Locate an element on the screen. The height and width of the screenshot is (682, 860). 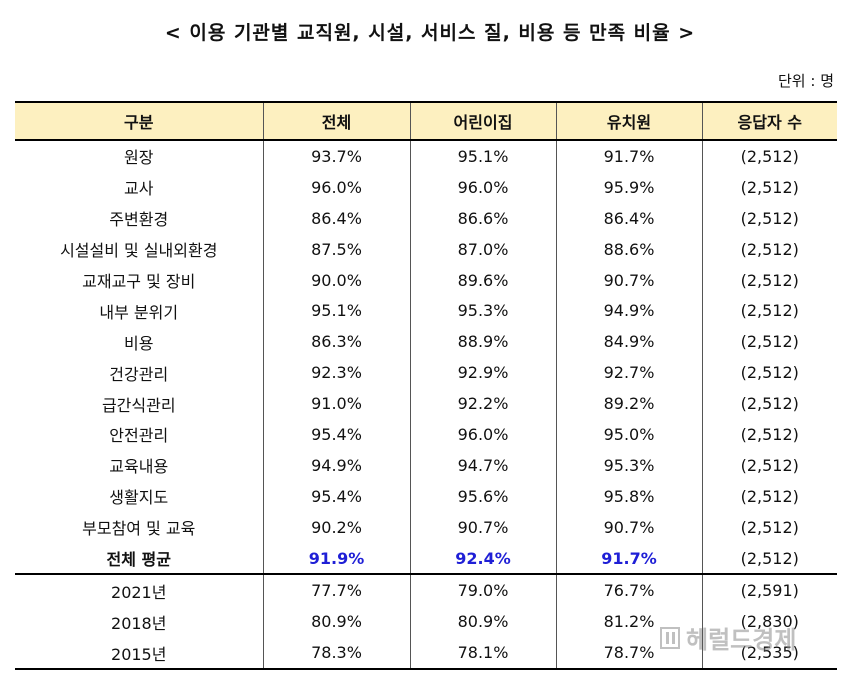
header-respondents: 응답자 수 is located at coordinates (769, 121).